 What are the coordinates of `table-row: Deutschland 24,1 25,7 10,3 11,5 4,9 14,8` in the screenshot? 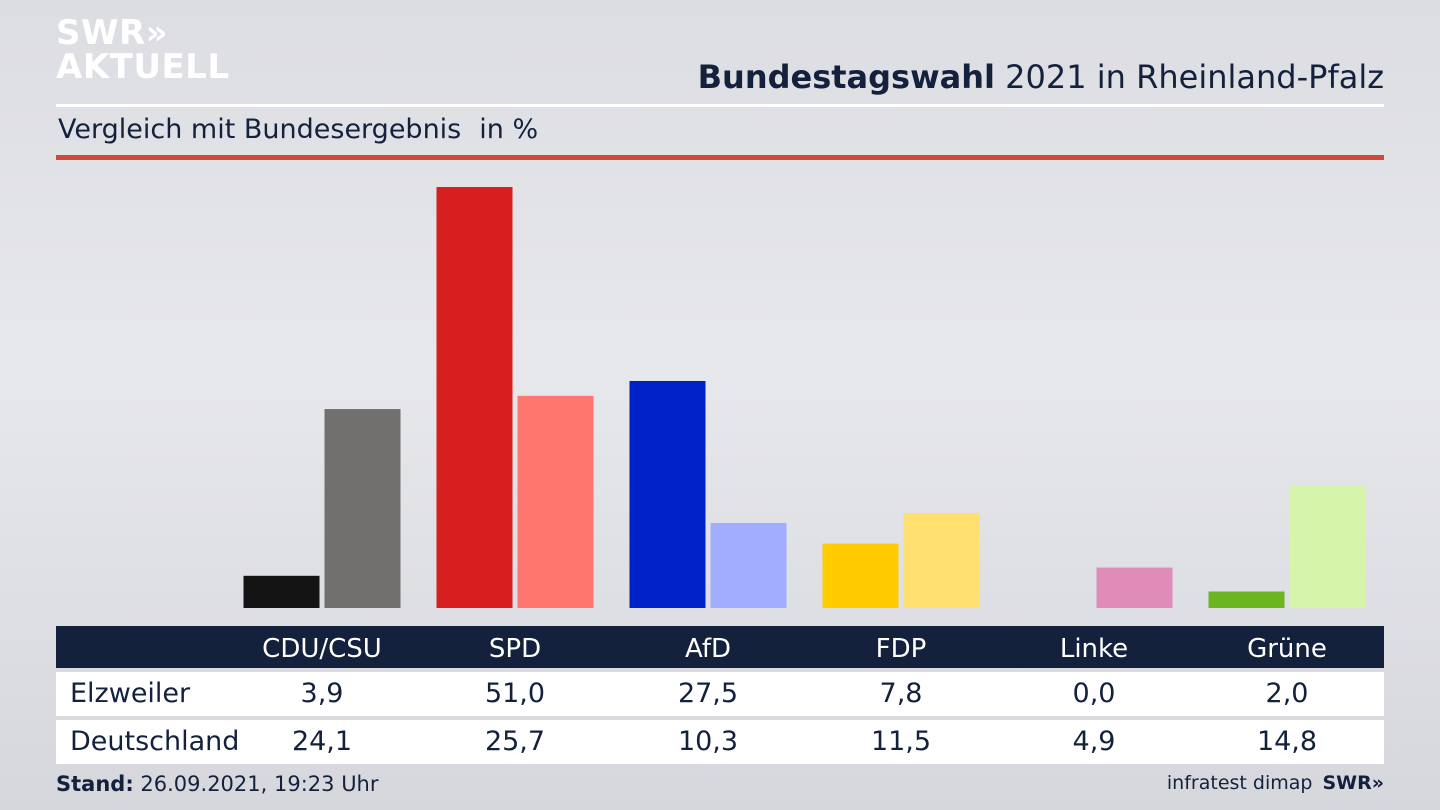 It's located at (720, 742).